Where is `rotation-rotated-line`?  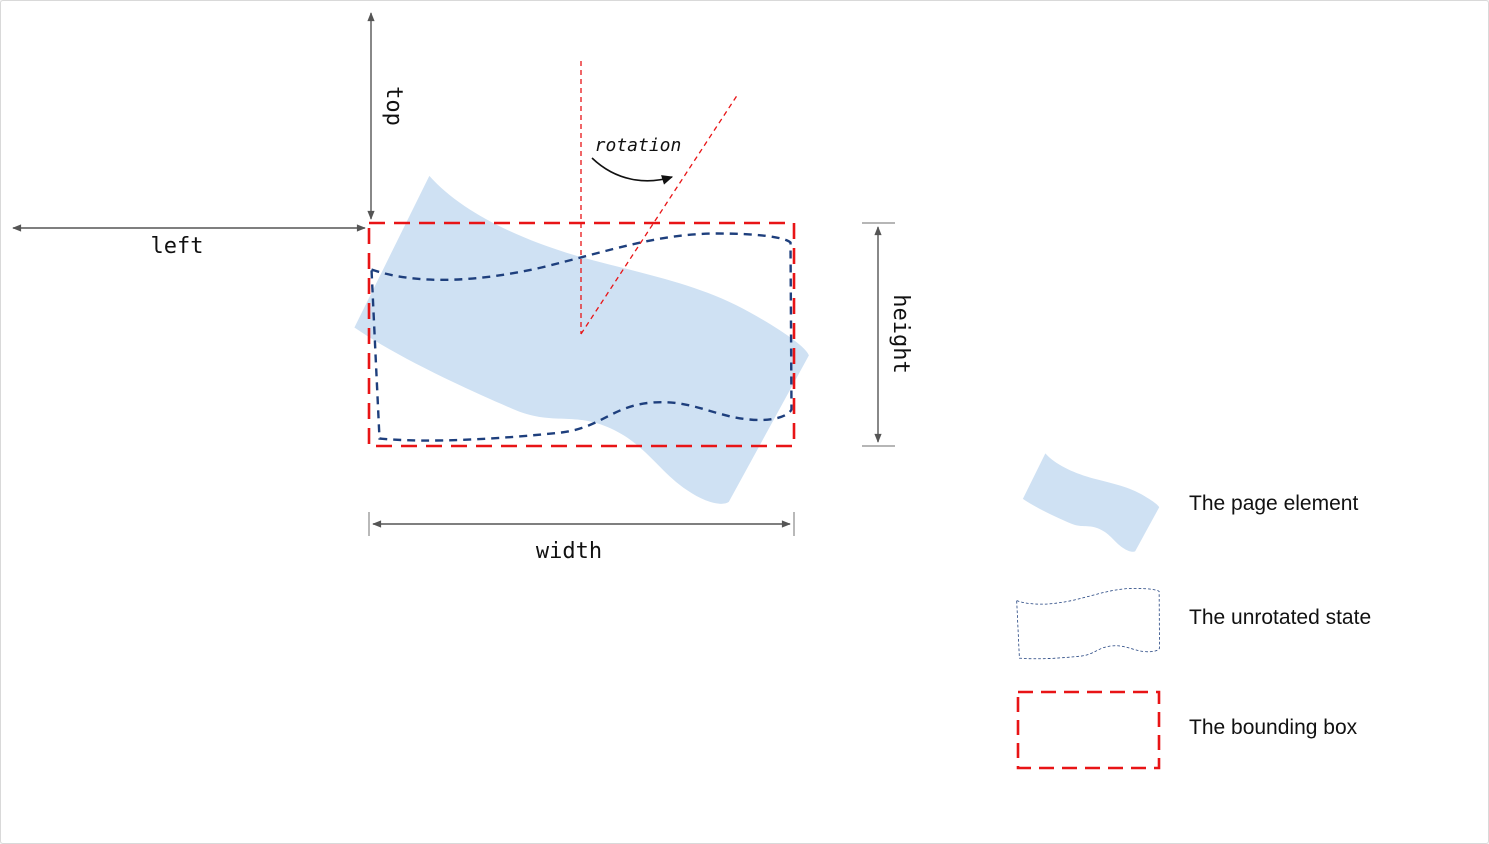 rotation-rotated-line is located at coordinates (659, 214).